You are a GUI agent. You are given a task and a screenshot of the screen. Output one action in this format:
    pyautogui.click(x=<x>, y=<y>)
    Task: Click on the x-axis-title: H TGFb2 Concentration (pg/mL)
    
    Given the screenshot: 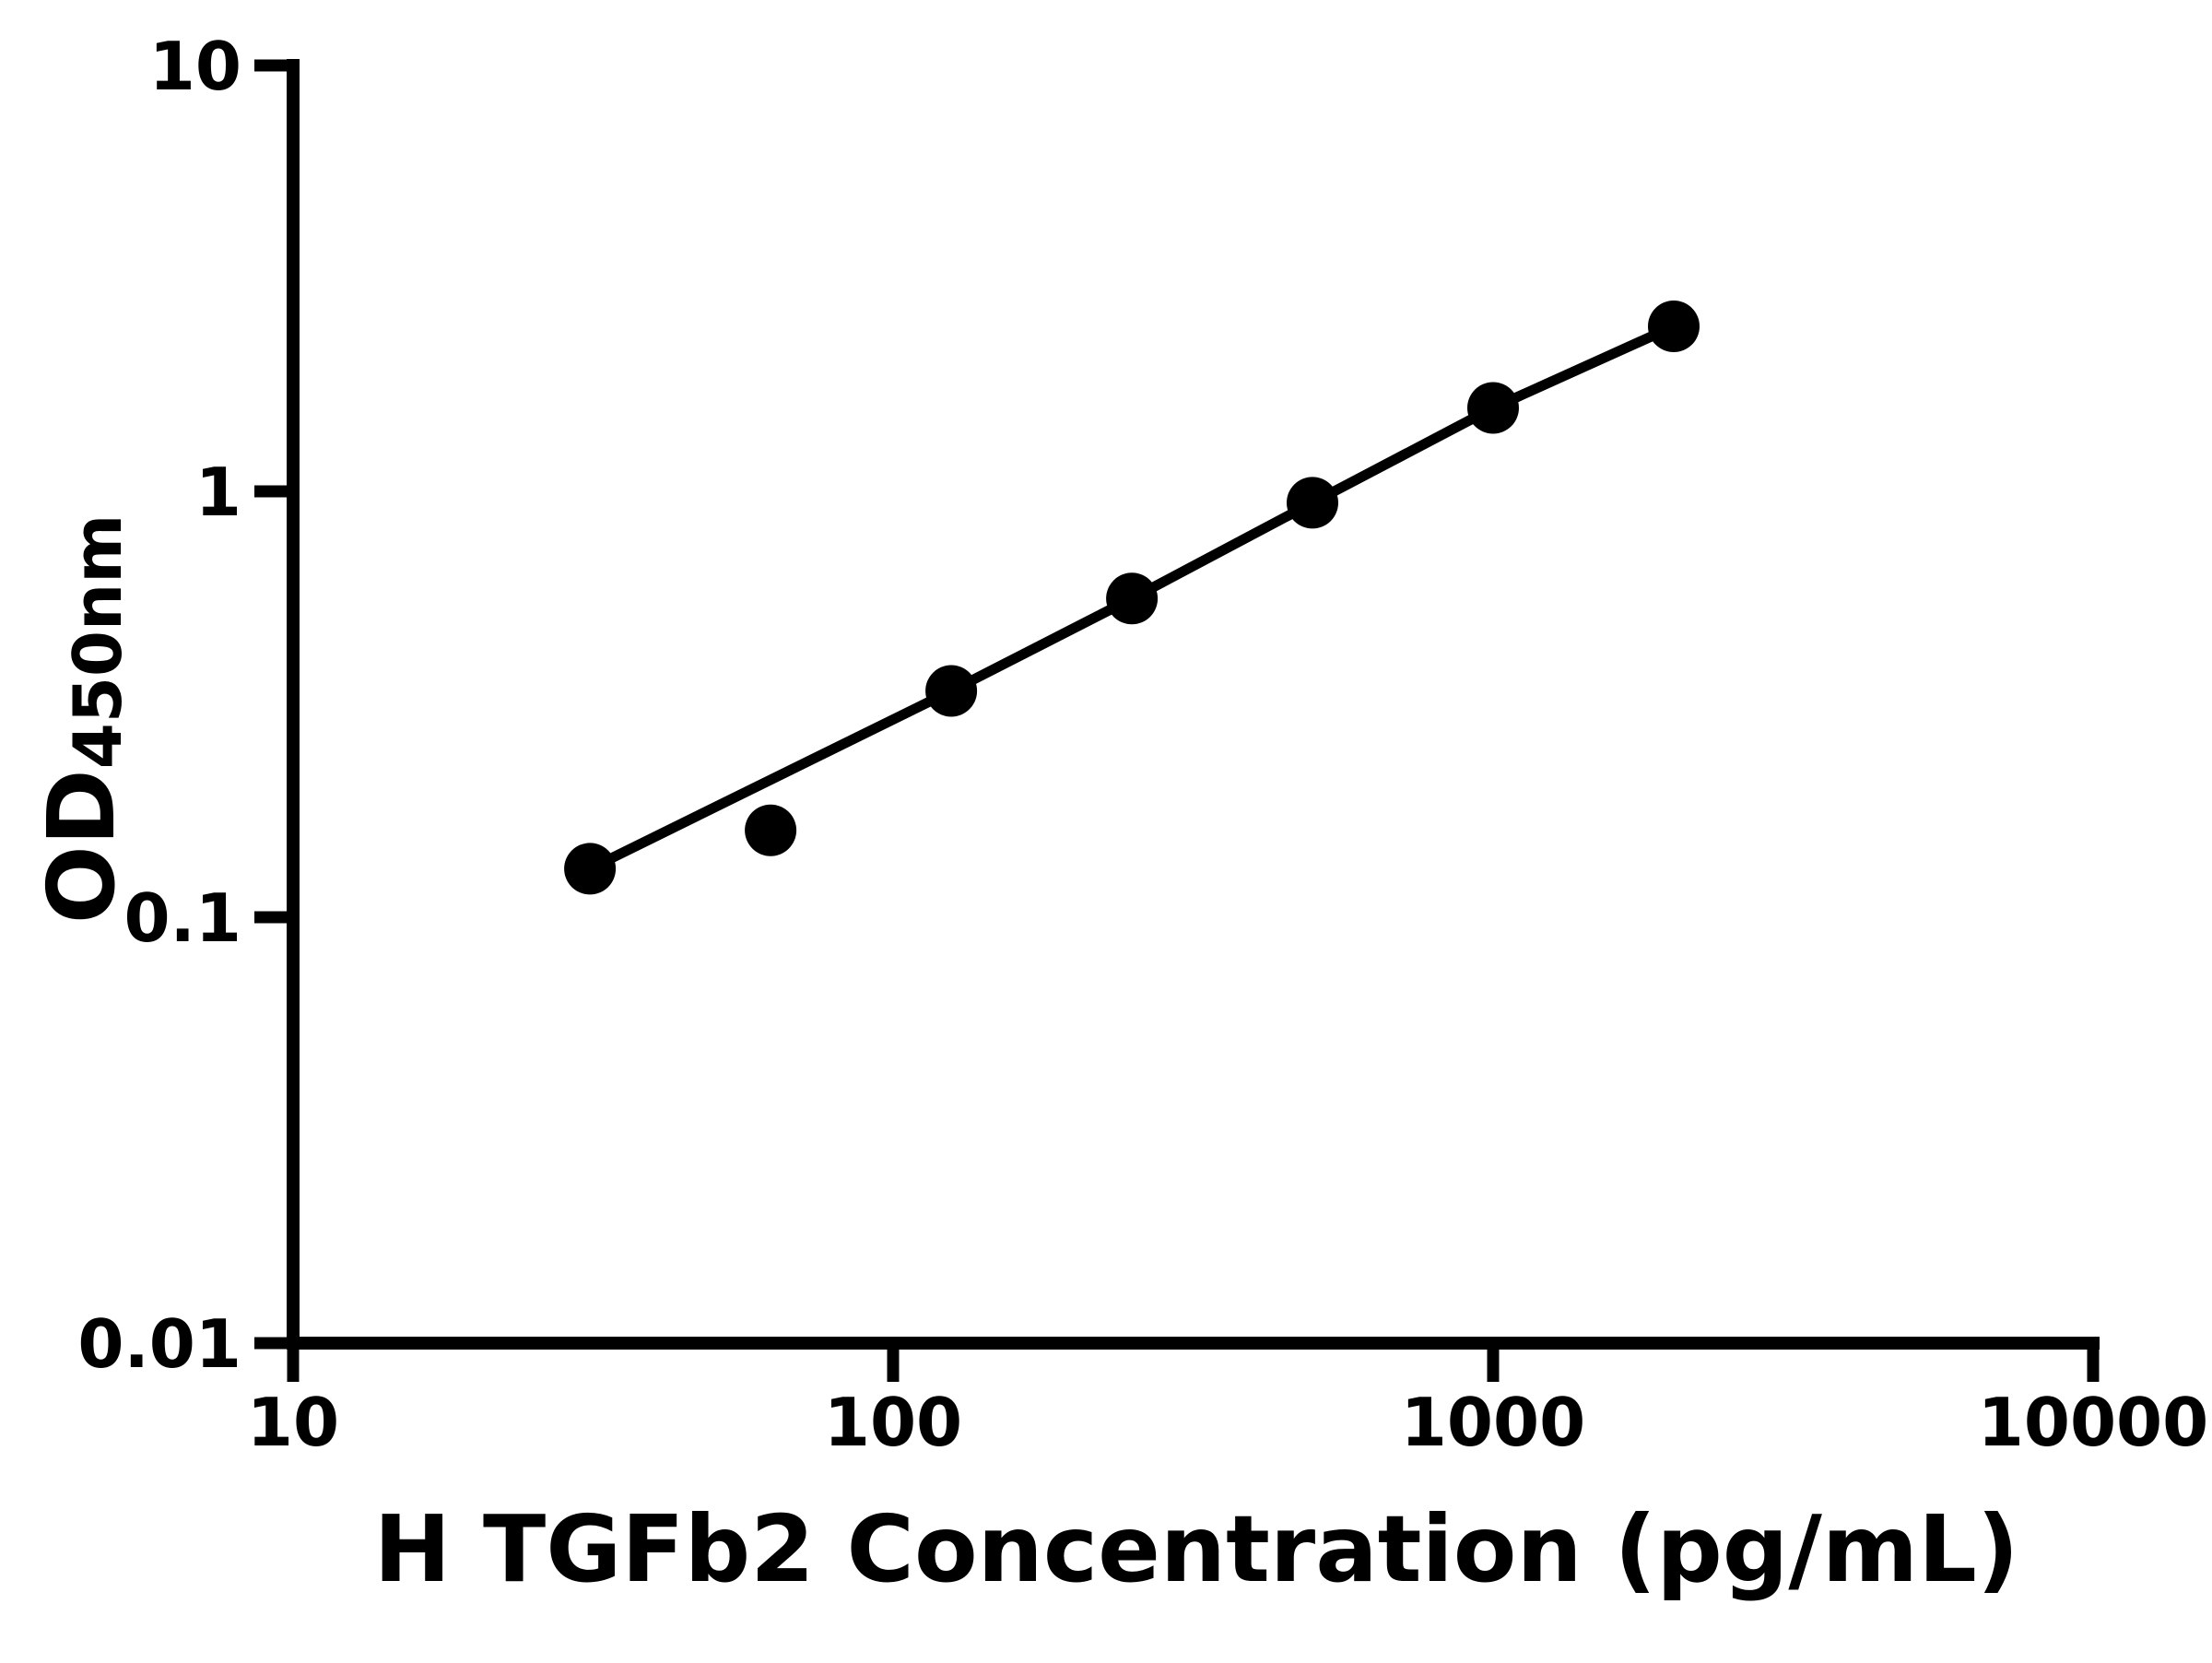 What is the action you would take?
    pyautogui.click(x=1195, y=1549)
    